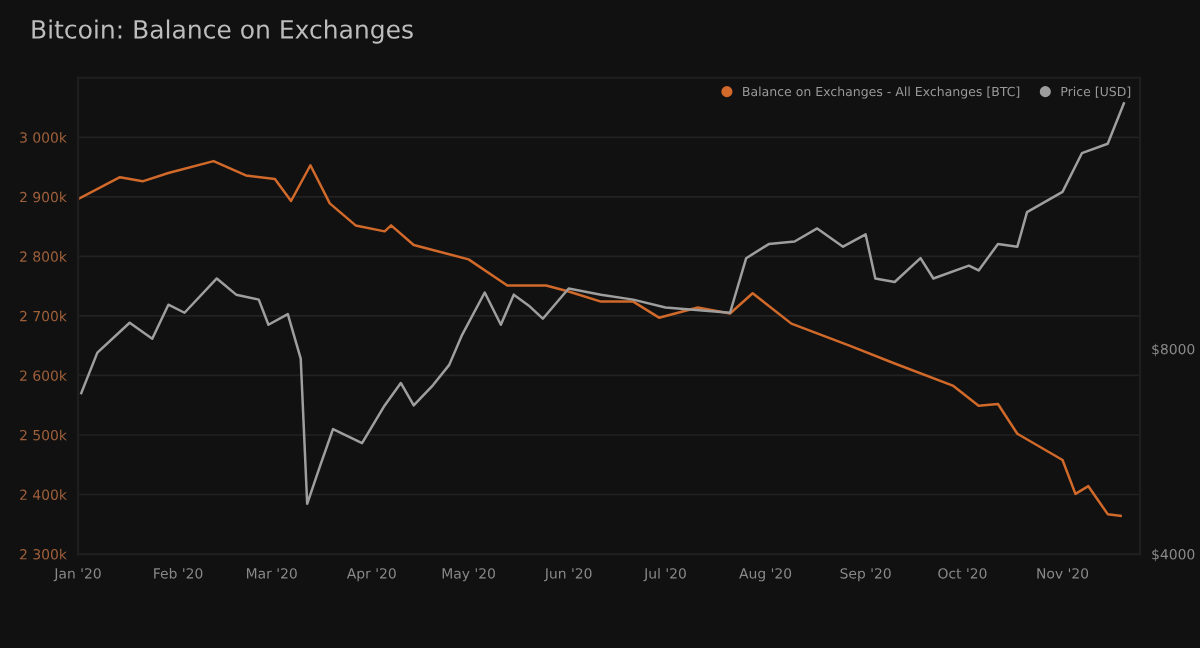  I want to click on chart-title: Bitcoin: Balance on Exchanges, so click(222, 31).